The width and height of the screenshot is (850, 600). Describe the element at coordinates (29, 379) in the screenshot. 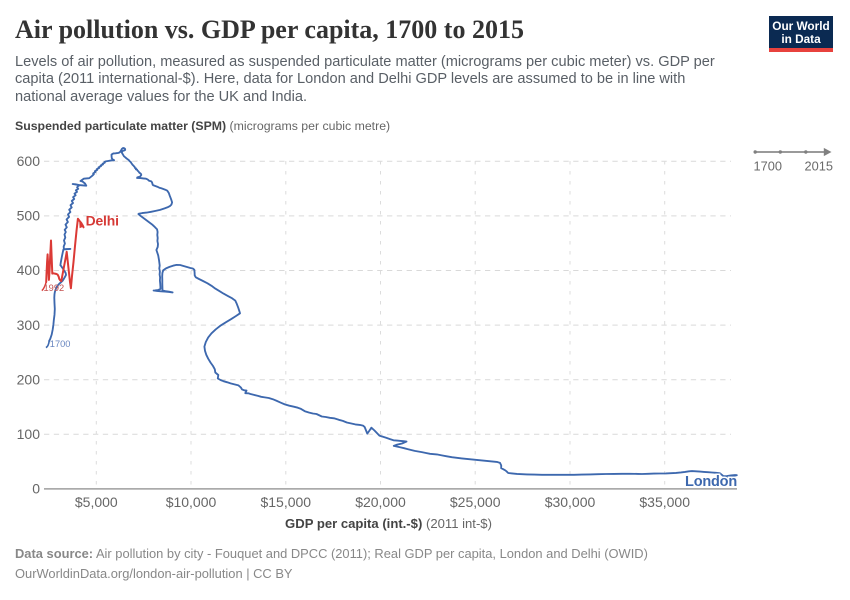

I see `svg-text: 200` at that location.